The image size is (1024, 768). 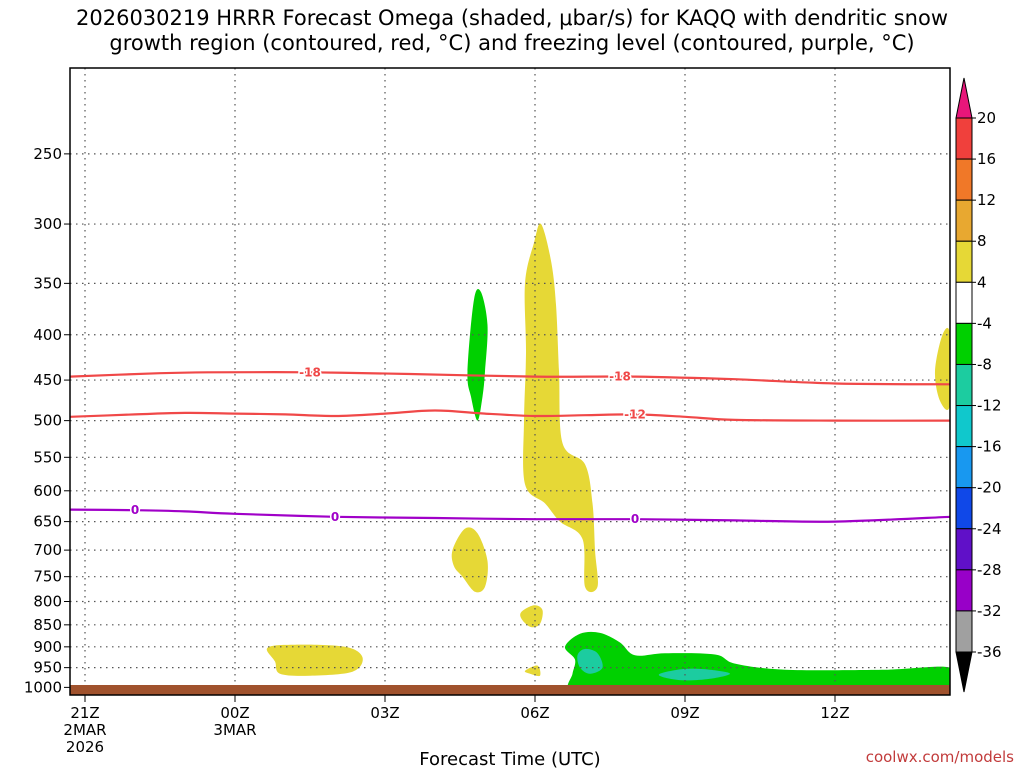 What do you see at coordinates (84, 730) in the screenshot?
I see `x-tick-label: 2MAR` at bounding box center [84, 730].